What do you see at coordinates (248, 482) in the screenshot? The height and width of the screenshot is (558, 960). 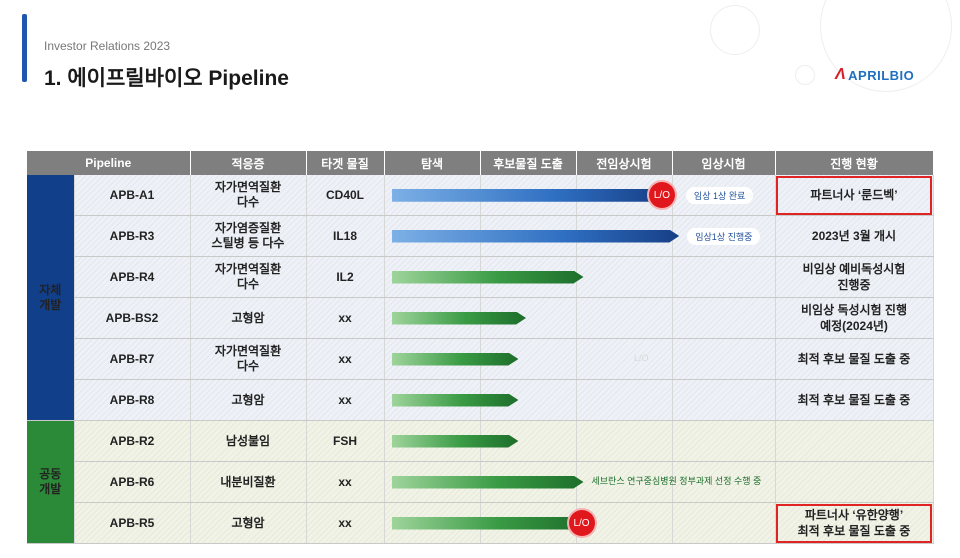 I see `indication: 내분비질환` at bounding box center [248, 482].